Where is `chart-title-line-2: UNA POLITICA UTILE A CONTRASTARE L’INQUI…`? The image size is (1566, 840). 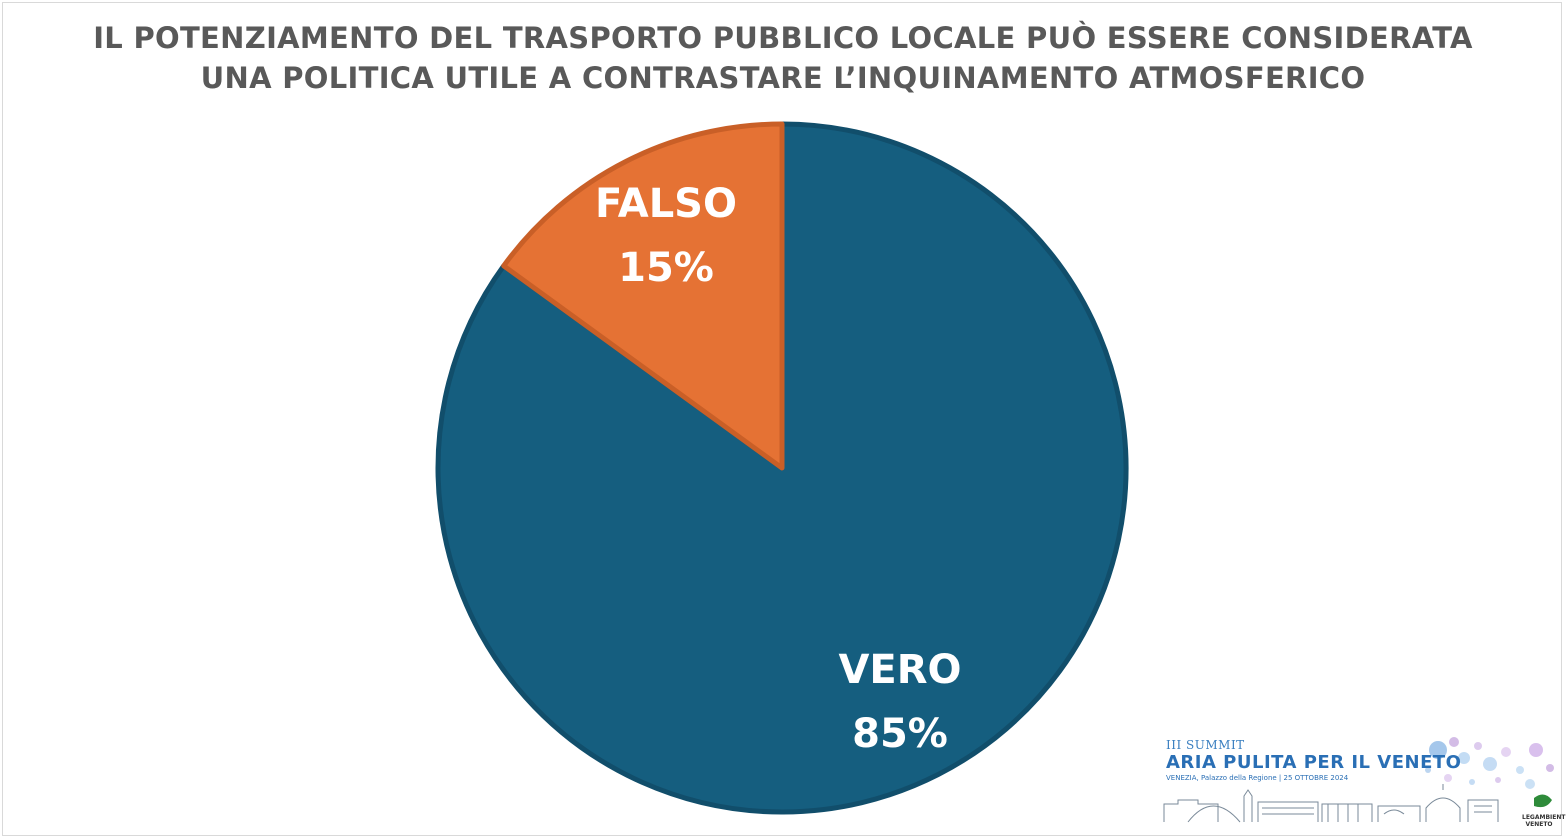
chart-title-line-2: UNA POLITICA UTILE A CONTRASTARE L’INQUI… is located at coordinates (783, 78).